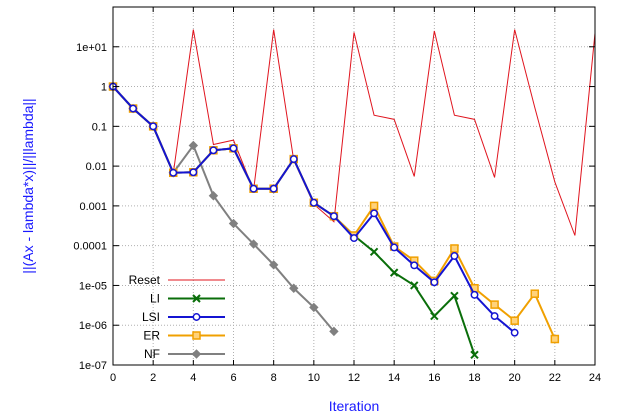 The height and width of the screenshot is (416, 619). Describe the element at coordinates (183, 317) in the screenshot. I see `legend-item-lsi: LSI` at that location.